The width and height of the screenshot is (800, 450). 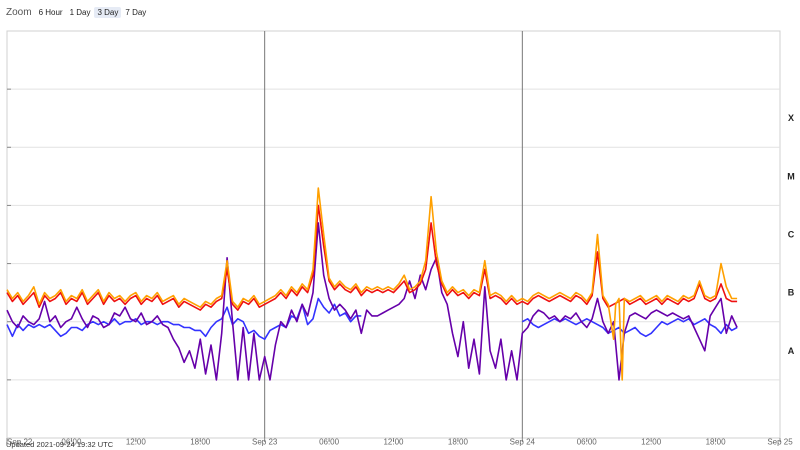 I want to click on zoom-toolbar: Zoom 6 Hour 1 Day 3 Day 7 Day, so click(x=78, y=12).